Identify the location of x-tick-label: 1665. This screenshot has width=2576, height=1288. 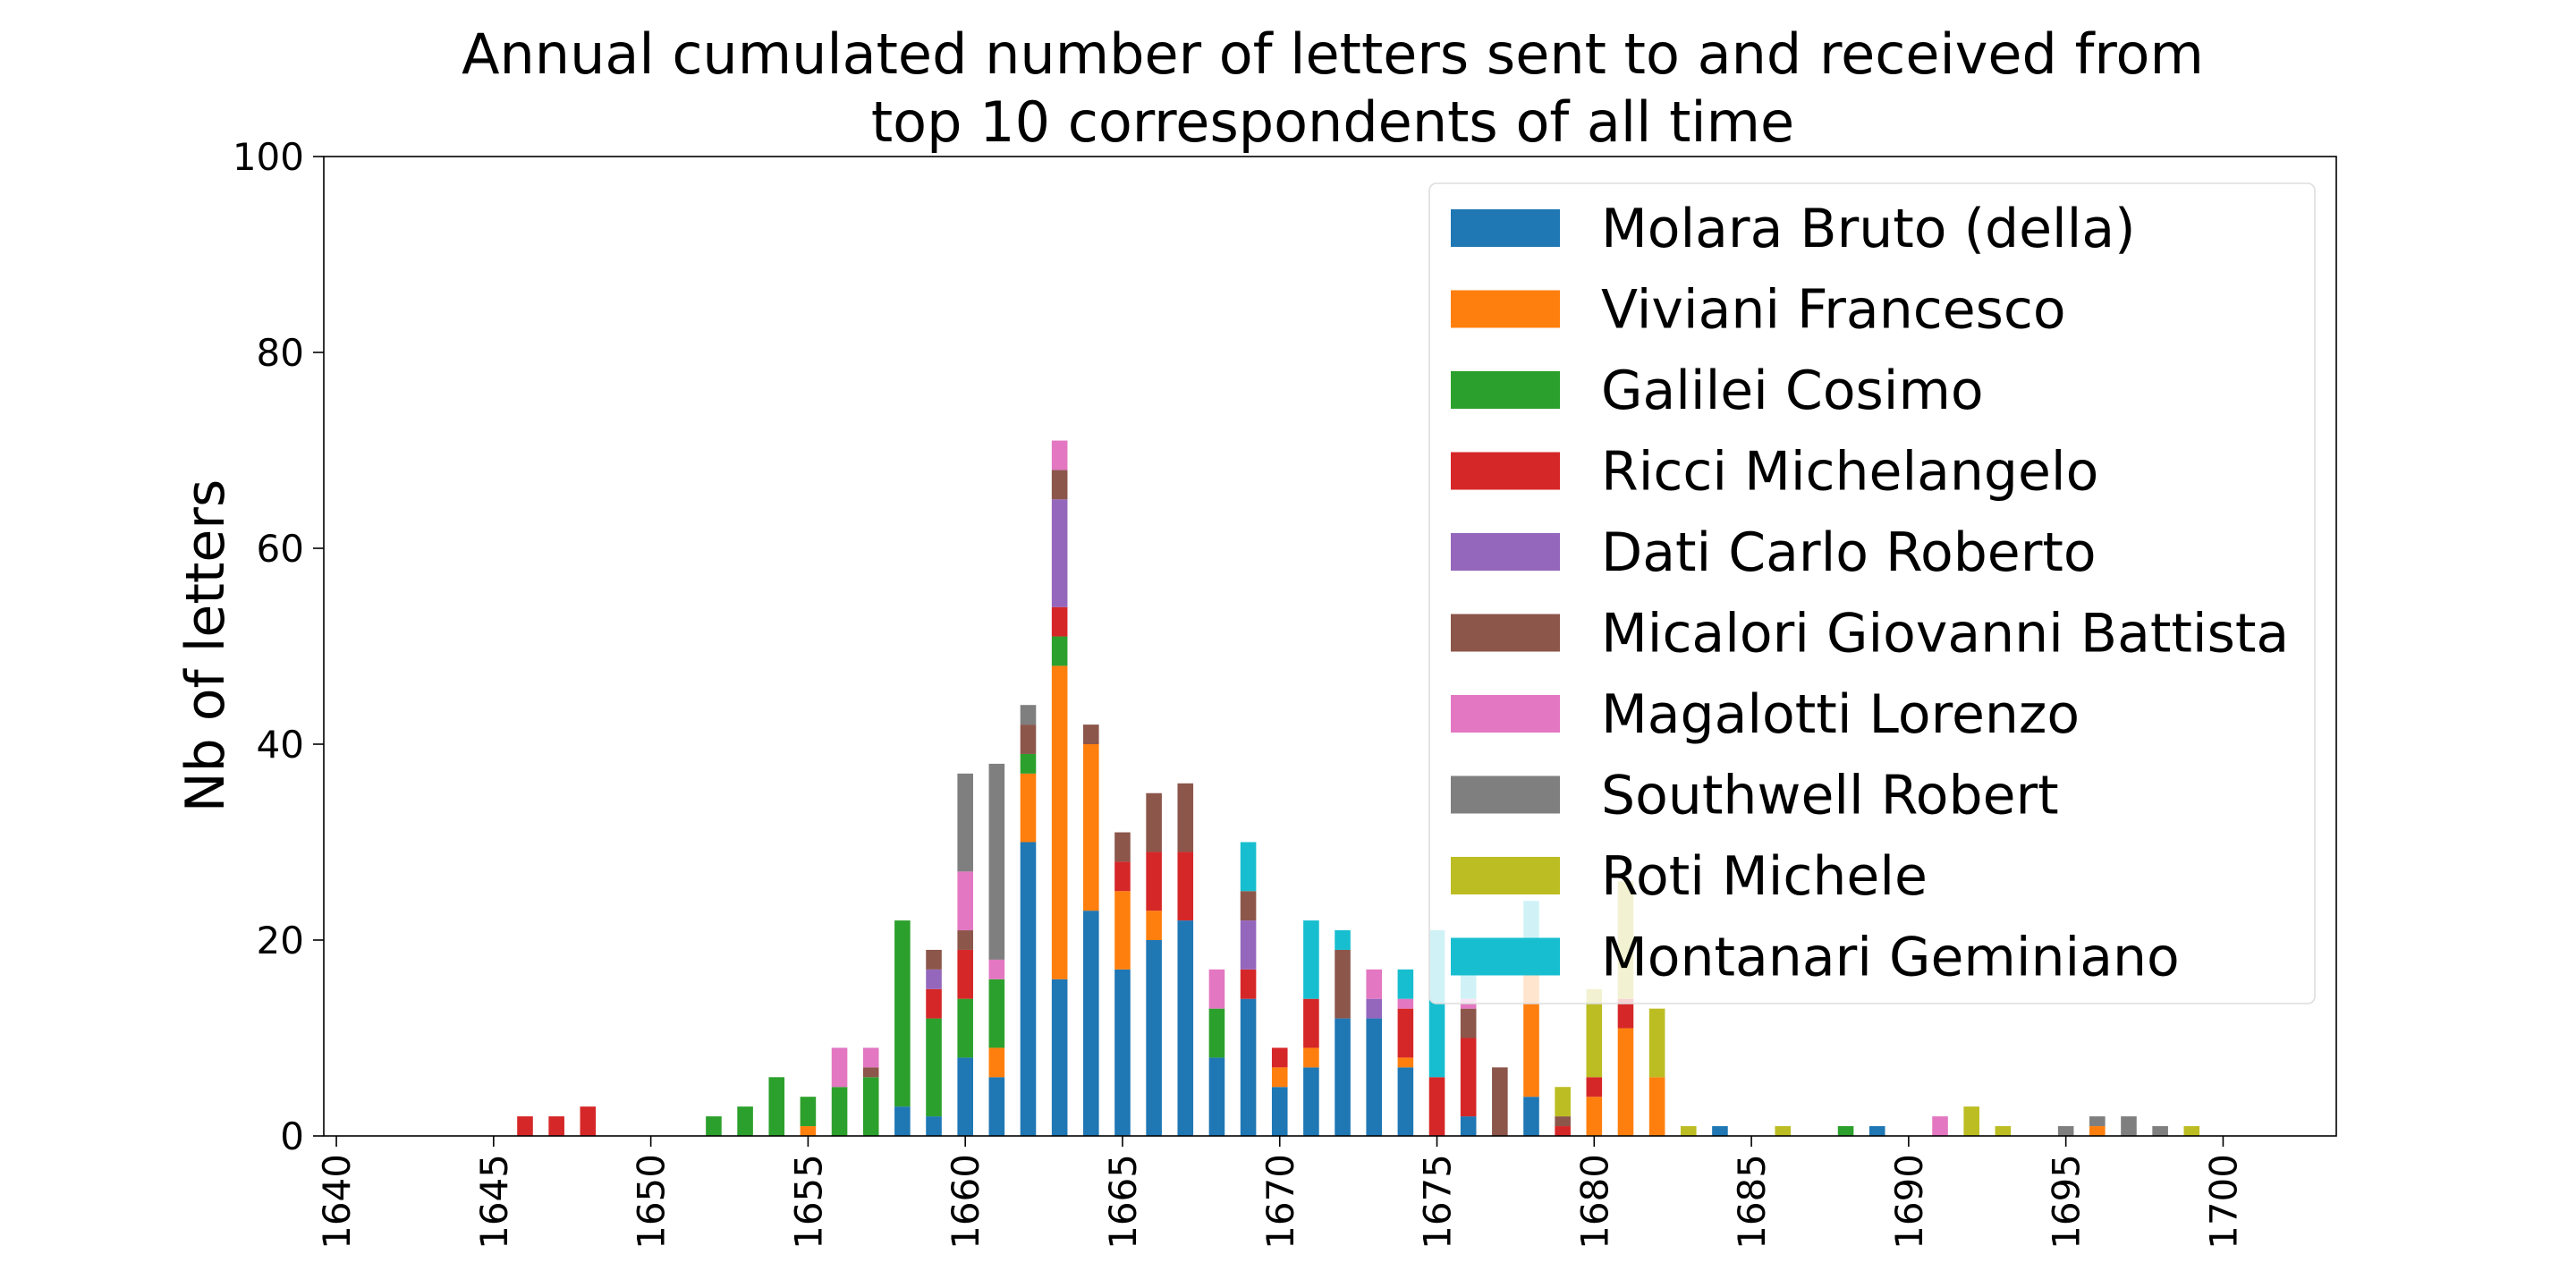
(1123, 1202).